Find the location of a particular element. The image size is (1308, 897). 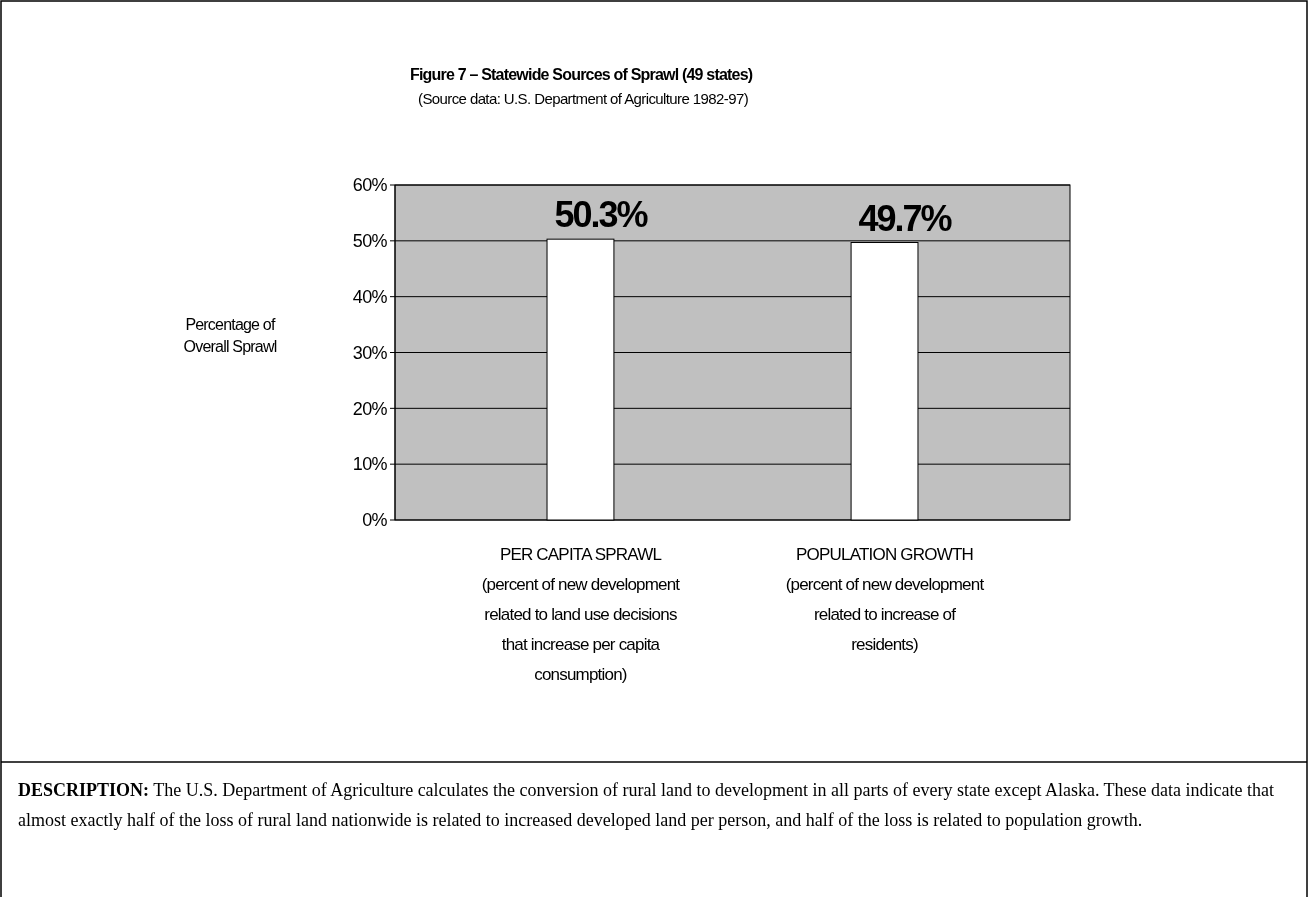

y-tick-label: 50% is located at coordinates (370, 241).